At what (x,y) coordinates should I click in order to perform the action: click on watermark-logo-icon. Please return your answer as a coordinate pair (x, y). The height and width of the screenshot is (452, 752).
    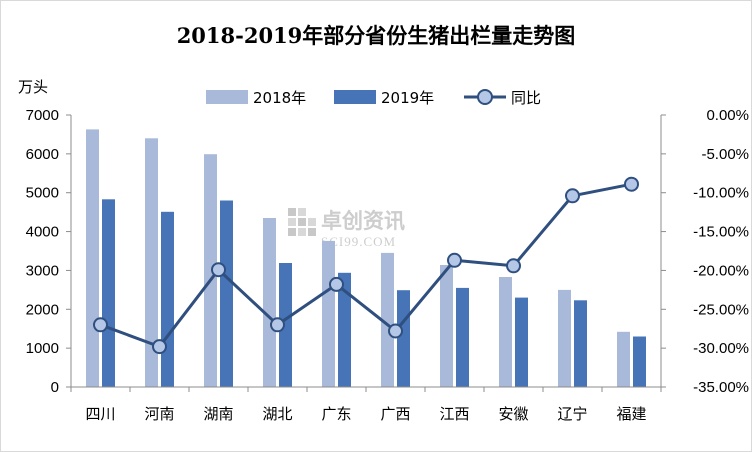
    Looking at the image, I should click on (302, 222).